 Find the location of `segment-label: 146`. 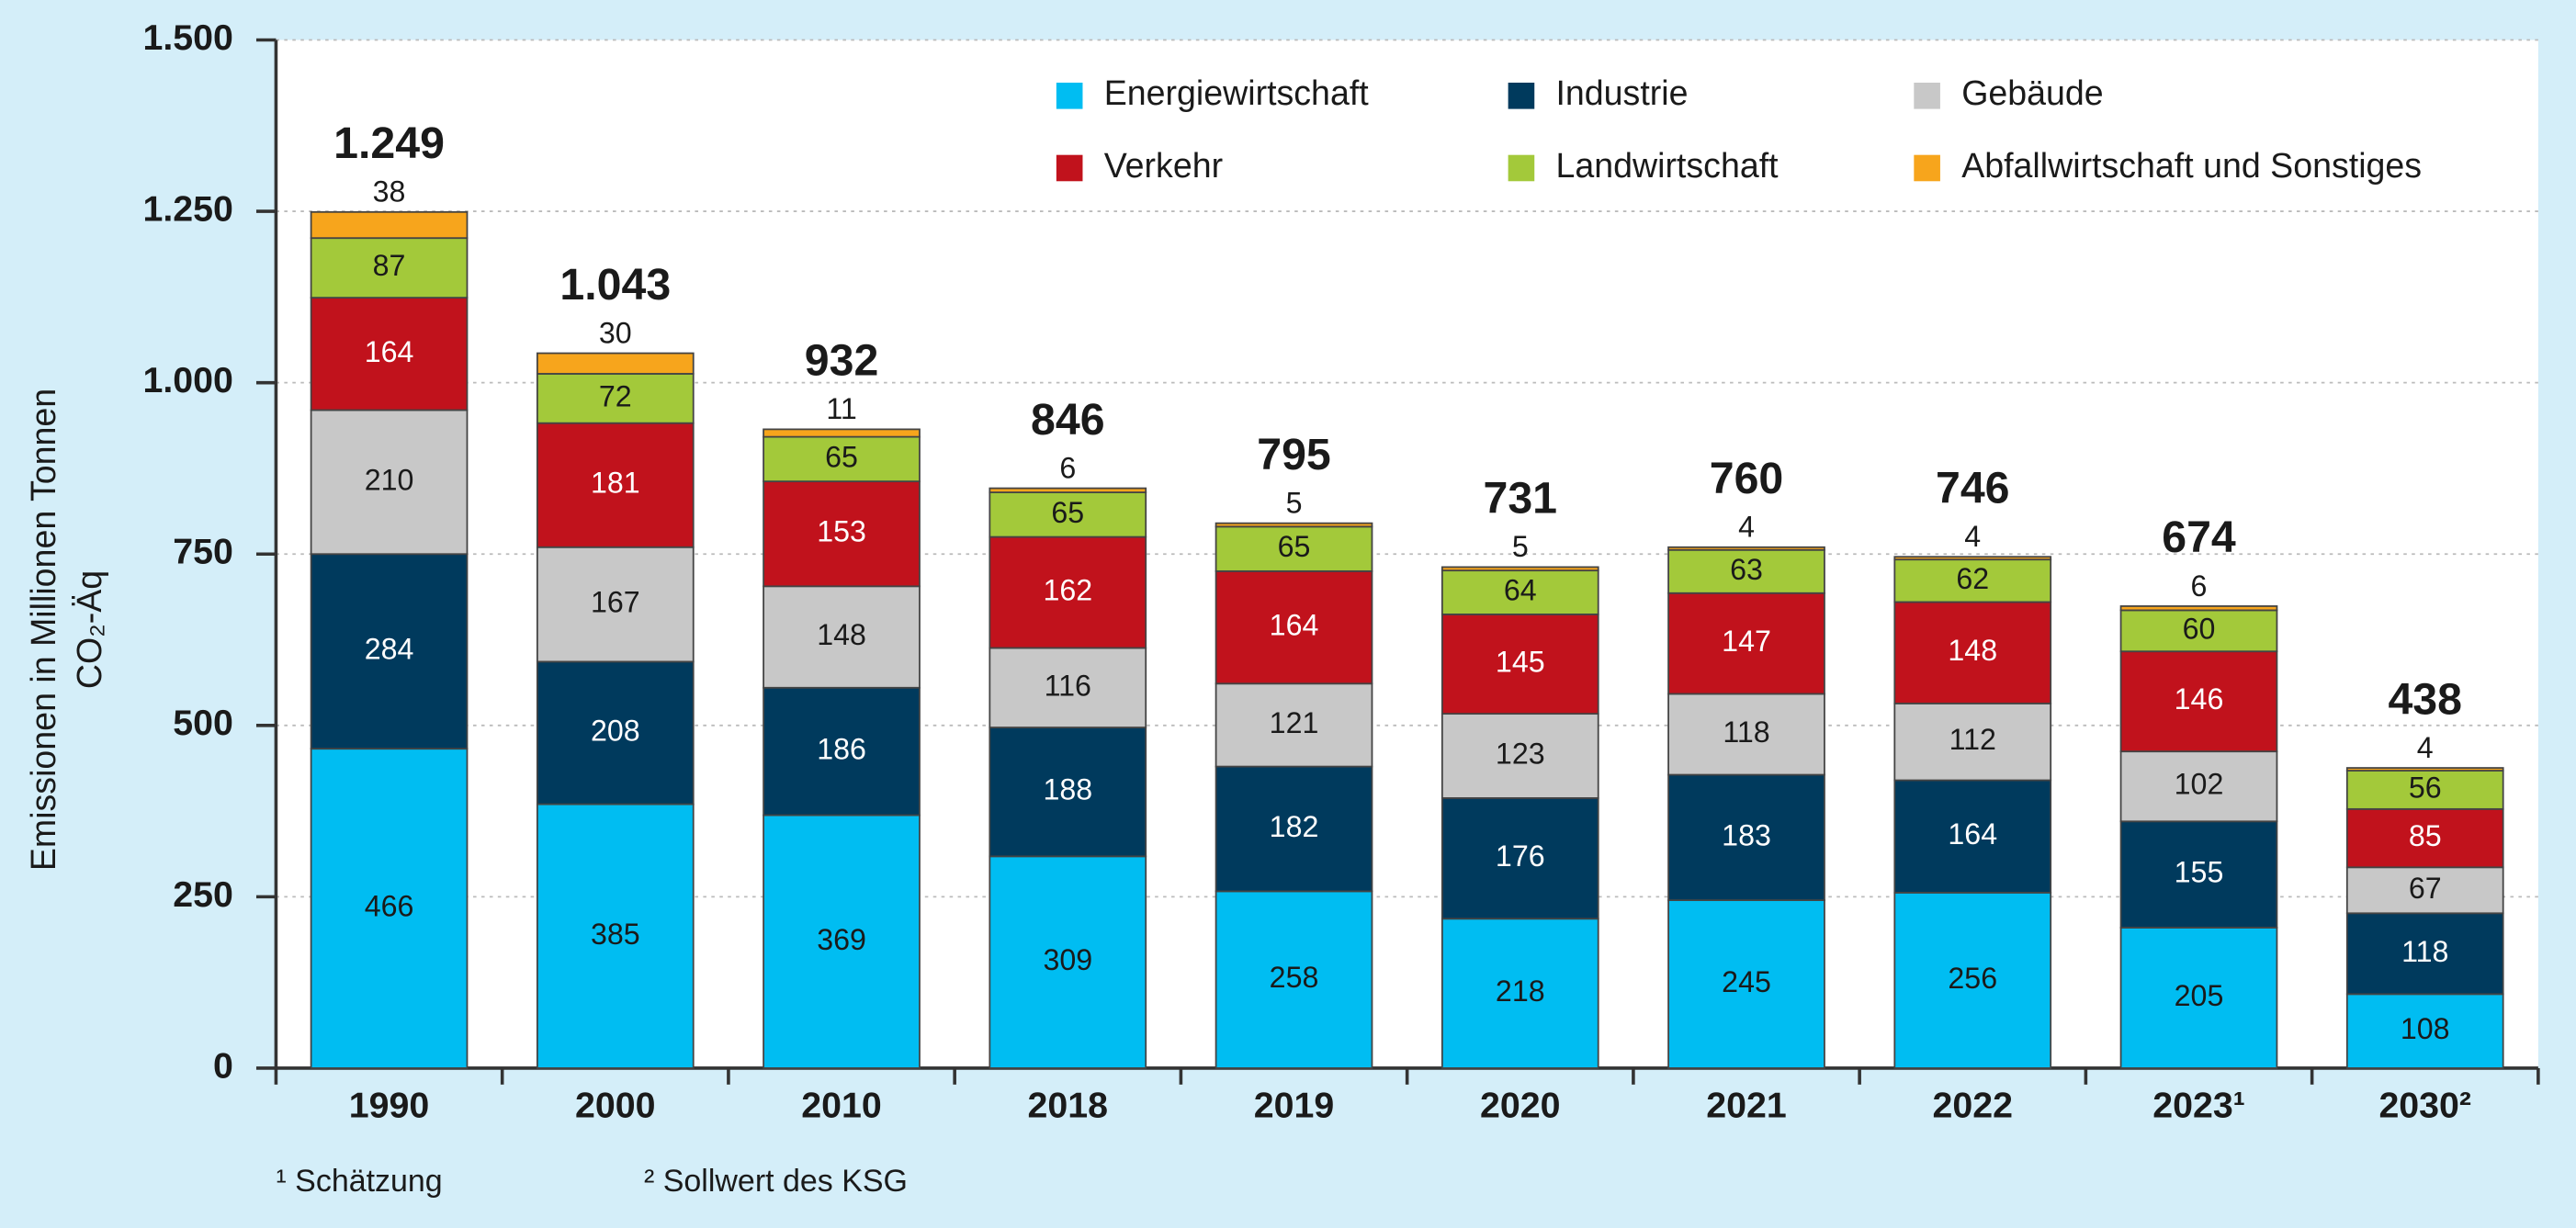

segment-label: 146 is located at coordinates (2199, 698).